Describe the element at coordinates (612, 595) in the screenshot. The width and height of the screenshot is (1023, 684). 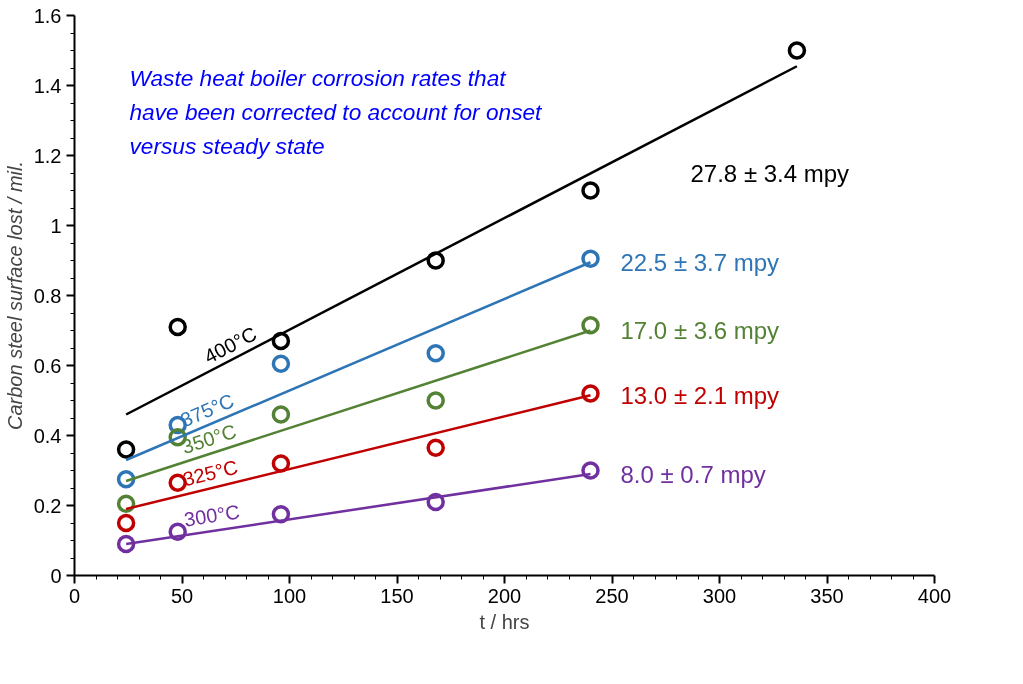
I see `x-tick-label: 250` at that location.